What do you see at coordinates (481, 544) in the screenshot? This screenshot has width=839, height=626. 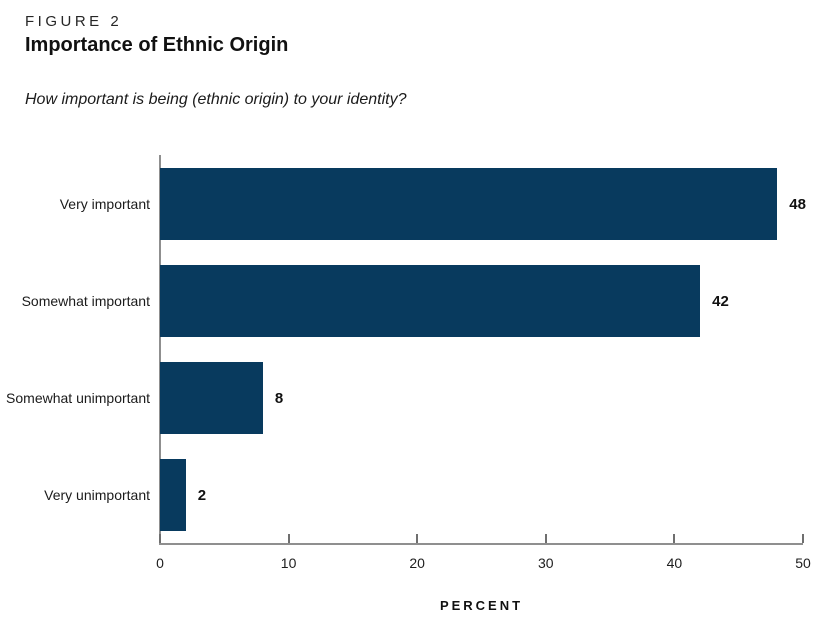 I see `x-axis-line` at bounding box center [481, 544].